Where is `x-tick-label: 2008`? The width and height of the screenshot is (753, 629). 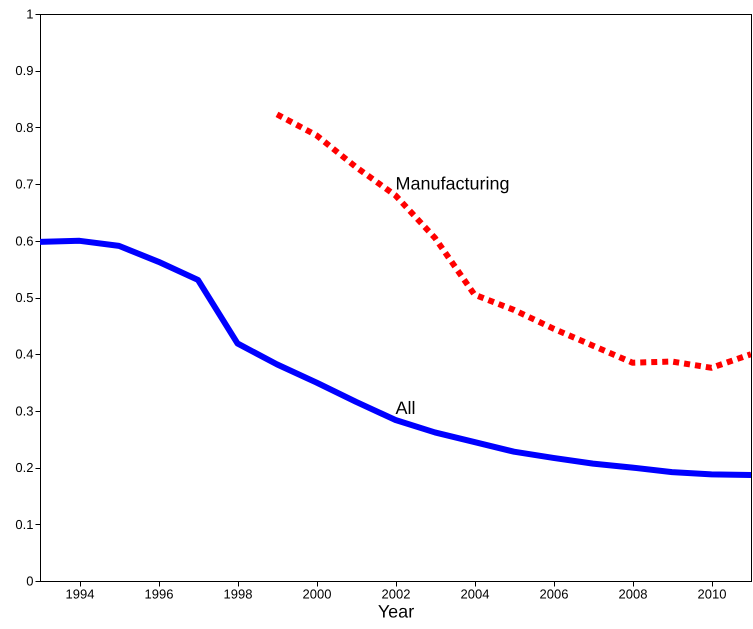
x-tick-label: 2008 is located at coordinates (633, 594).